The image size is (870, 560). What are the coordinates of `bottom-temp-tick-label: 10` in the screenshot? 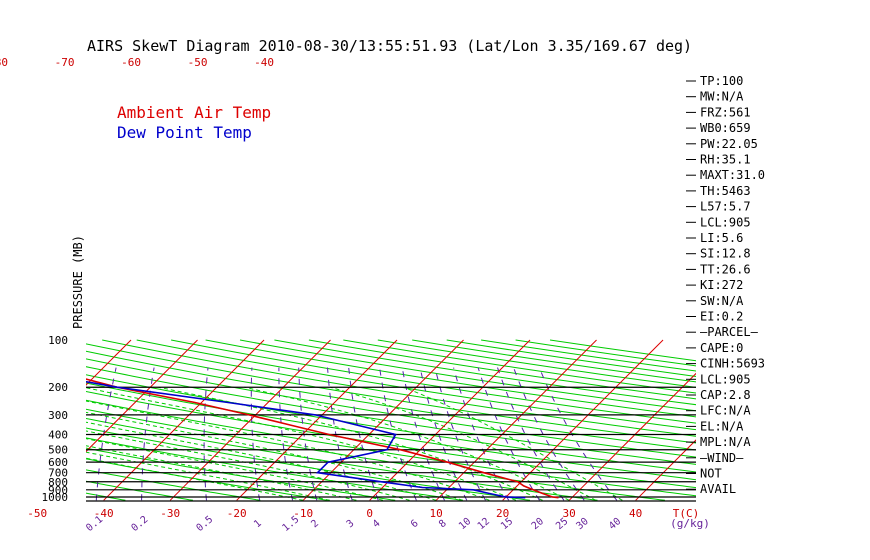 It's located at (436, 513).